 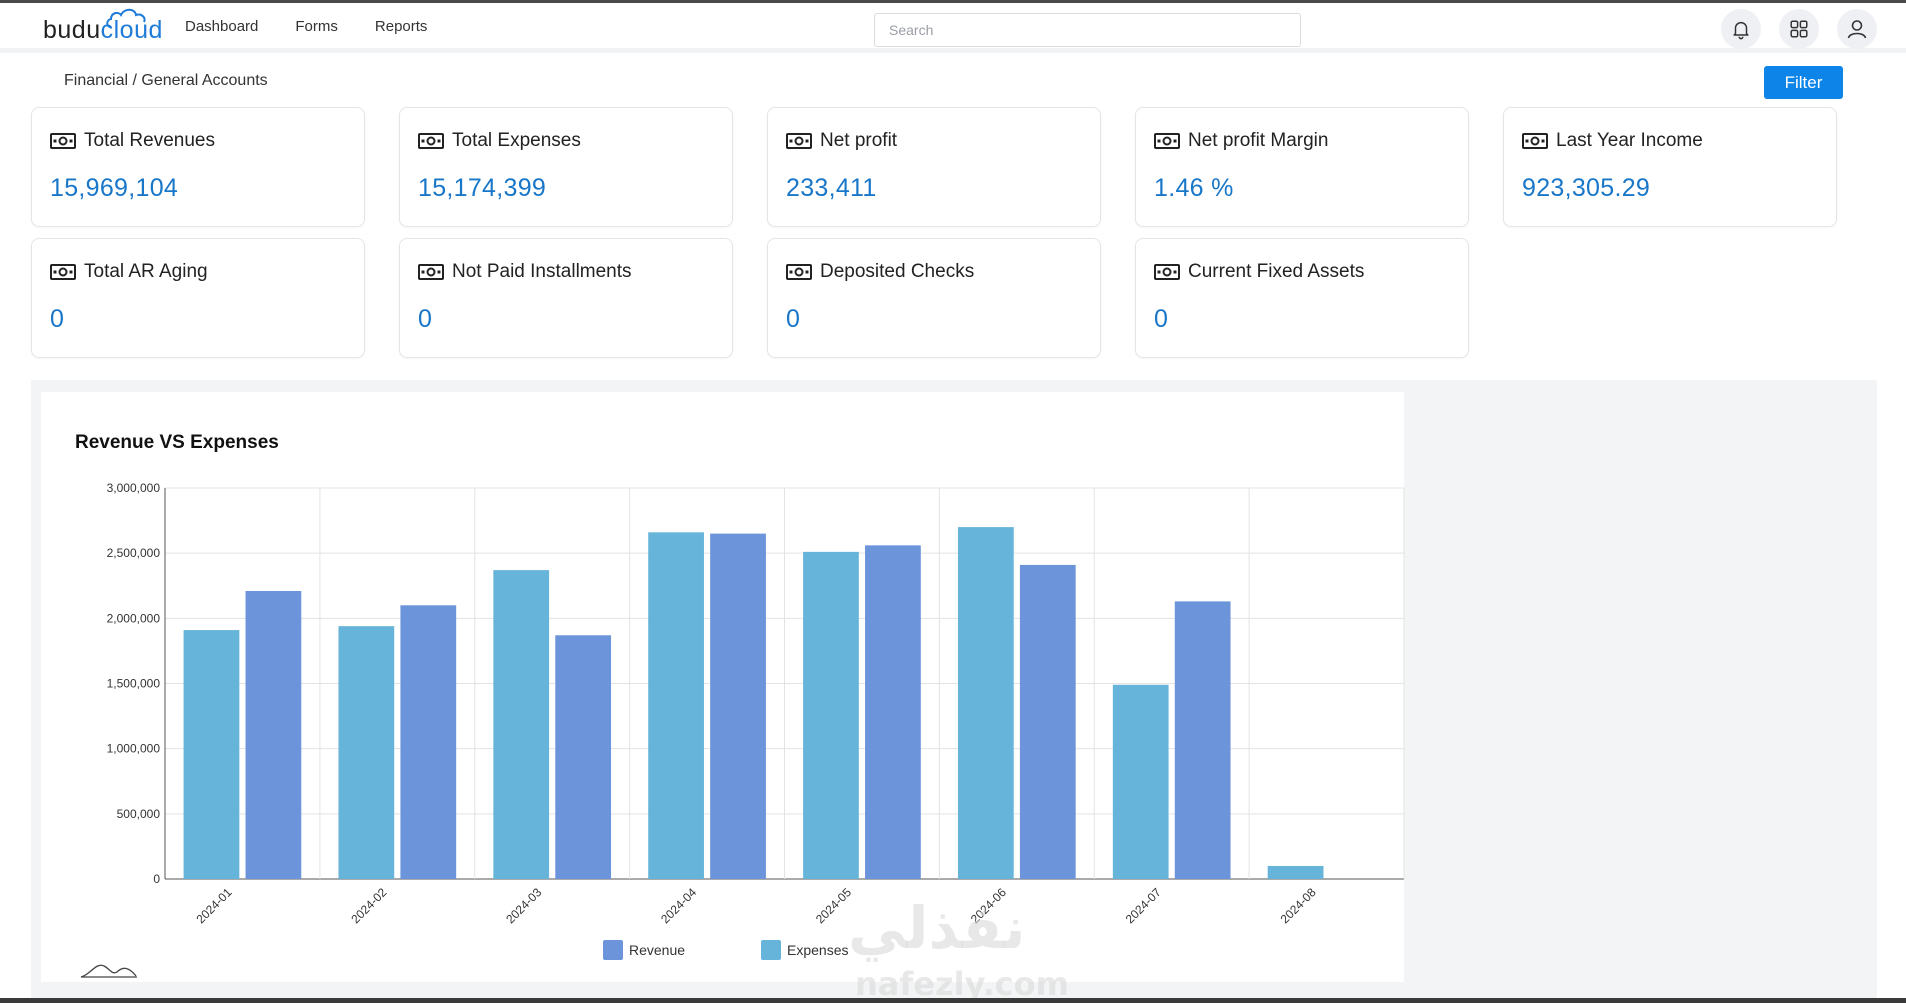 I want to click on legend-label-revenue: Revenue, so click(x=657, y=950).